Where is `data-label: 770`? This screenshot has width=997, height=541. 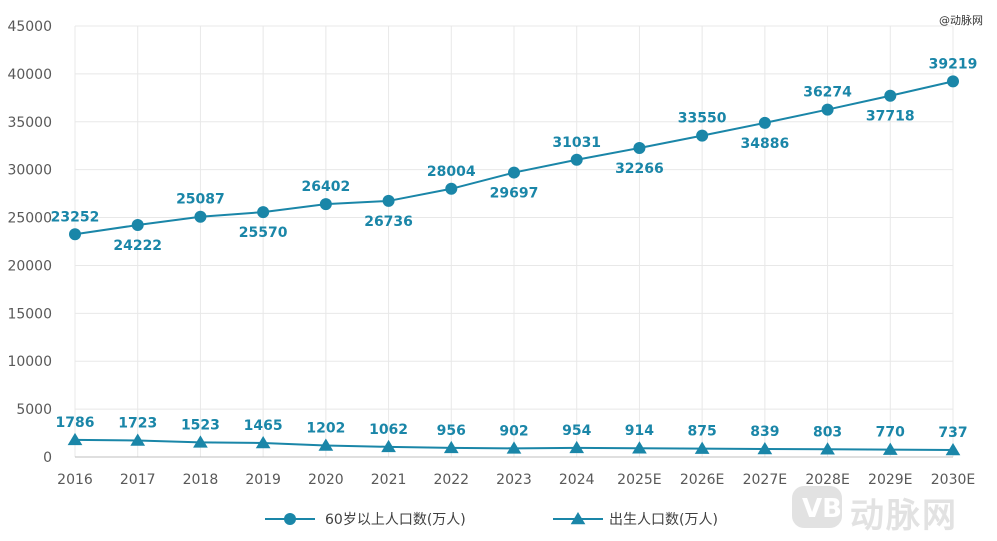
data-label: 770 is located at coordinates (890, 433).